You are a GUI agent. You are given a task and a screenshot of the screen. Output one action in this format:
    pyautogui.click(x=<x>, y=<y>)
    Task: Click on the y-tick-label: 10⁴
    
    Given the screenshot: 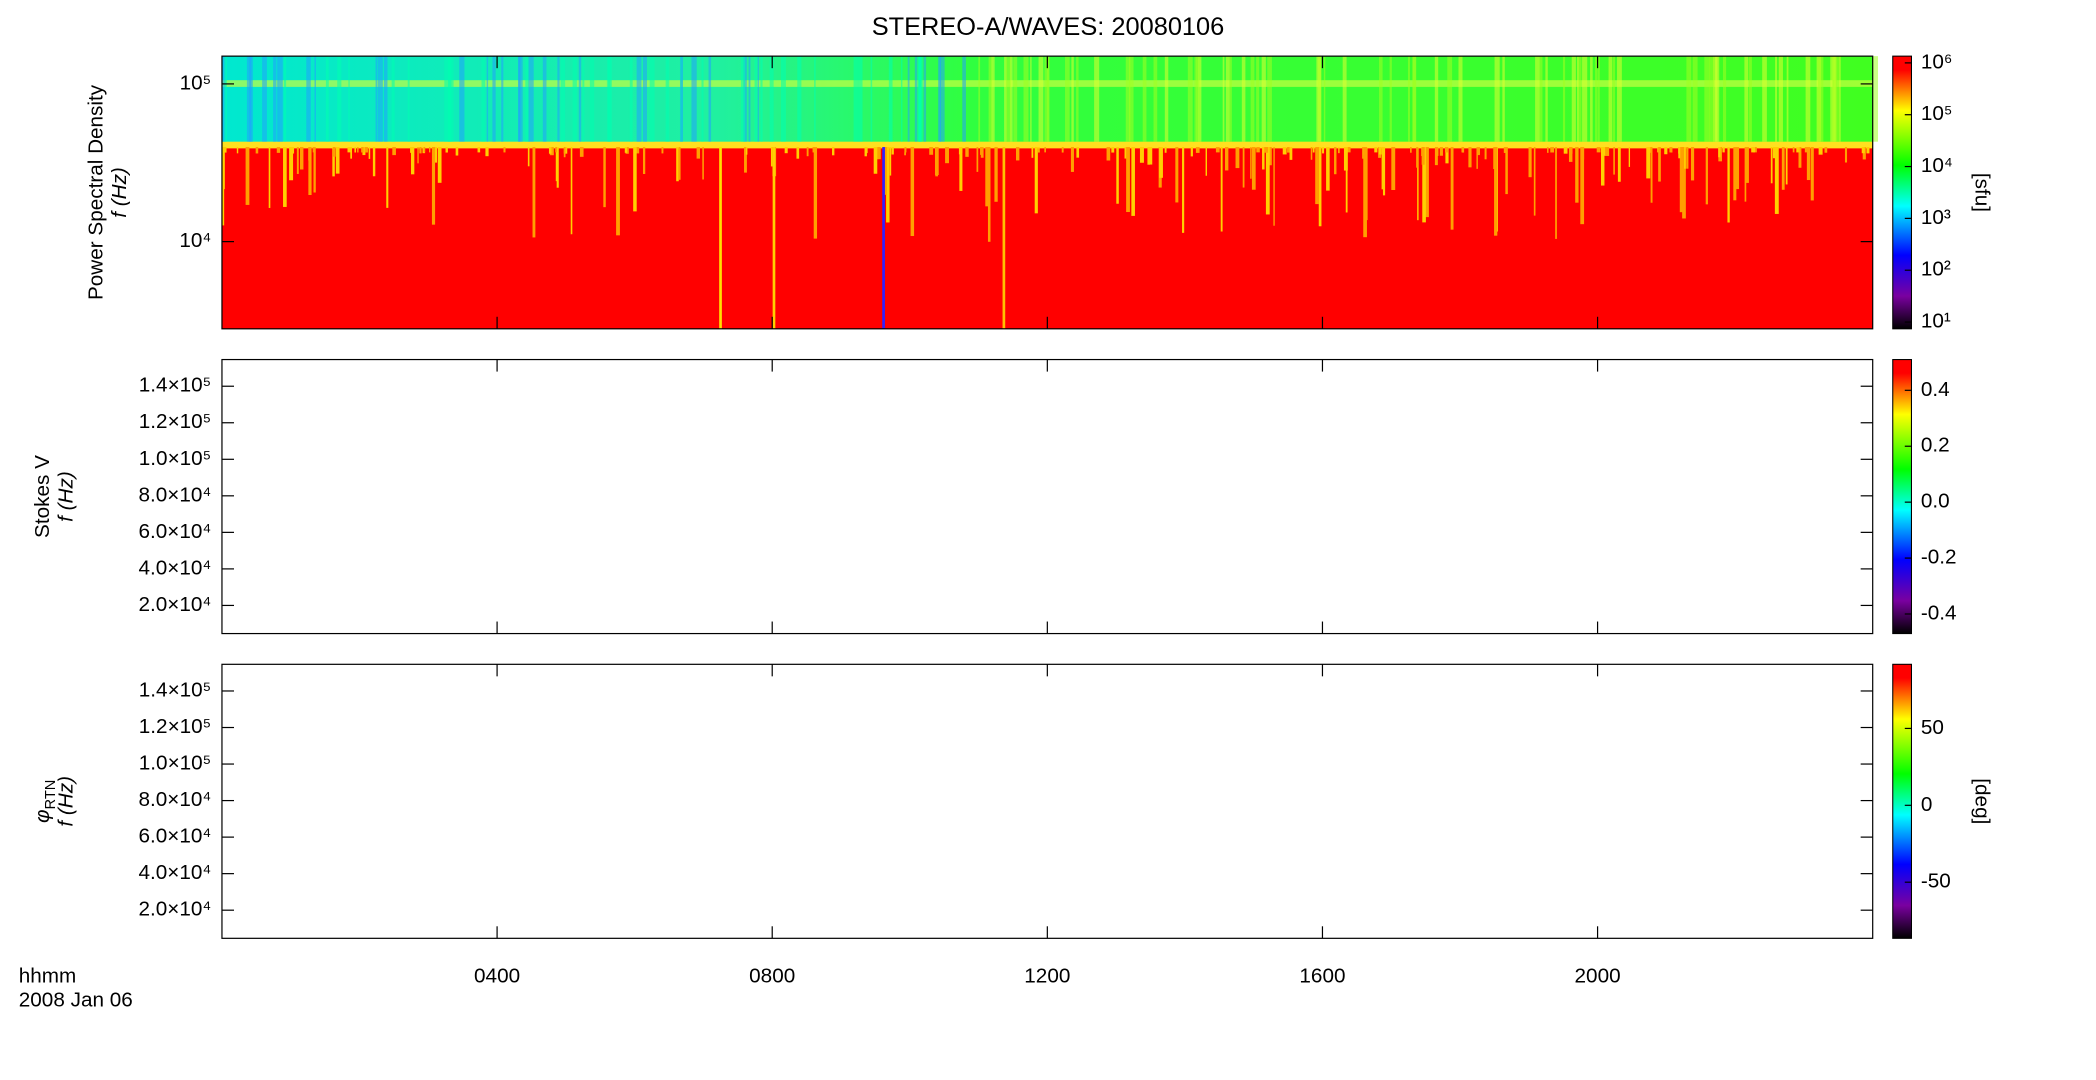 What is the action you would take?
    pyautogui.click(x=195, y=240)
    